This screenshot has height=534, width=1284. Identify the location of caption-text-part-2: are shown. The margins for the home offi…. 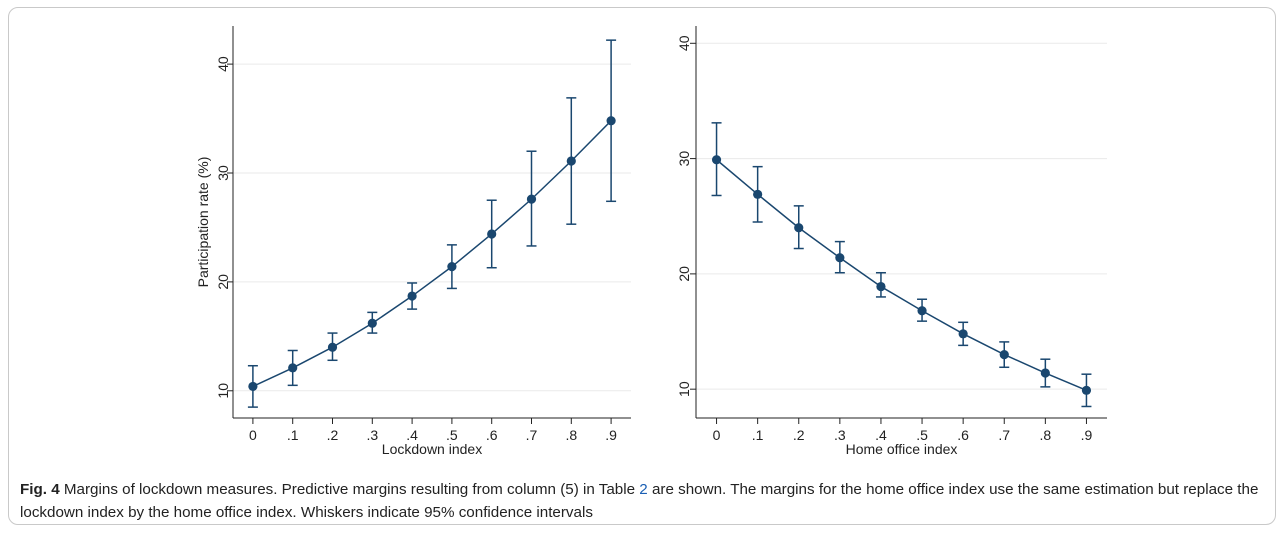
(639, 501).